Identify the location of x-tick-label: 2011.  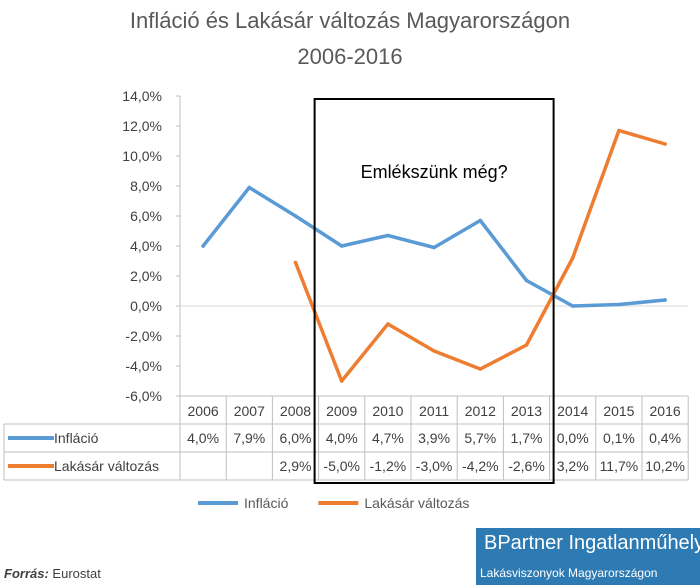
(434, 411).